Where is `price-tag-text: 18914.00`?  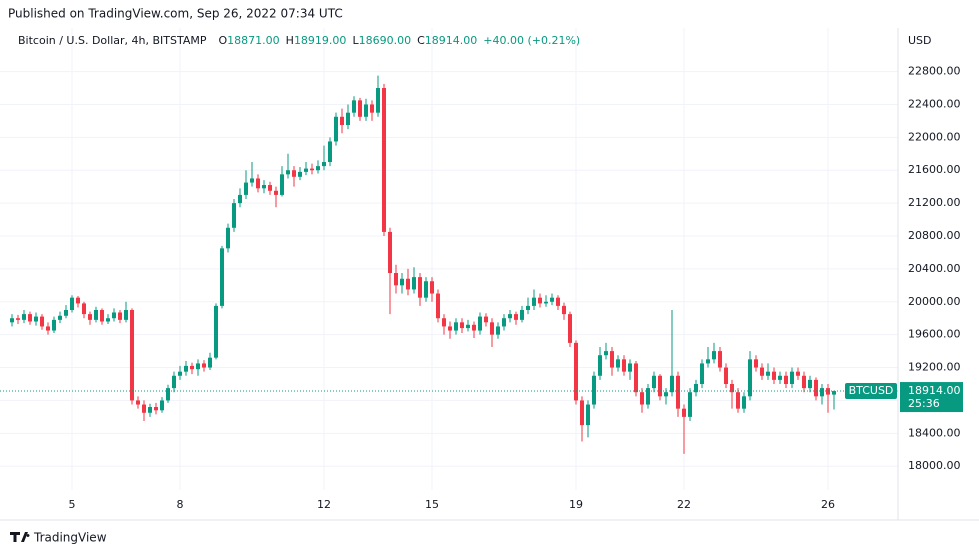
price-tag-text: 18914.00 is located at coordinates (934, 390).